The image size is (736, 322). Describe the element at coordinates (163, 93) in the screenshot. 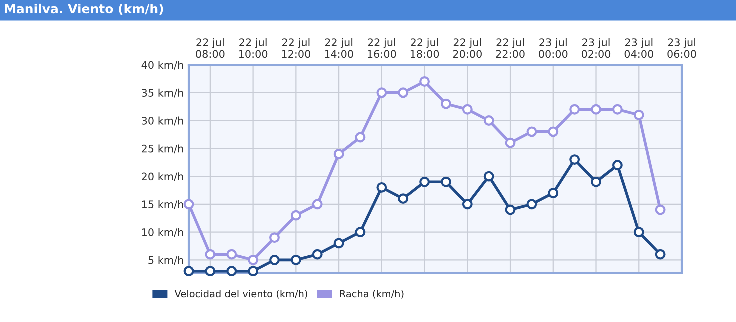

I see `y-tick-label: 35 km/h` at that location.